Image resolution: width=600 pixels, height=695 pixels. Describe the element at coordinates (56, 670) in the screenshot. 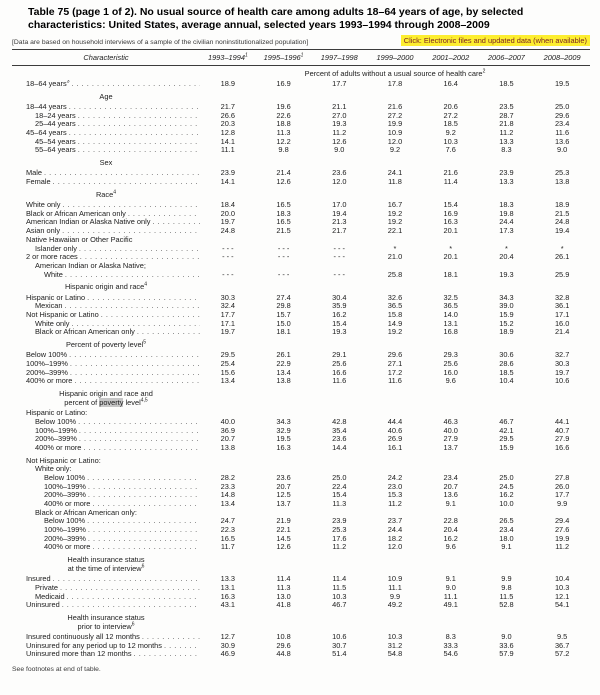

I see `footnote: See footnotes at end of table.` at that location.